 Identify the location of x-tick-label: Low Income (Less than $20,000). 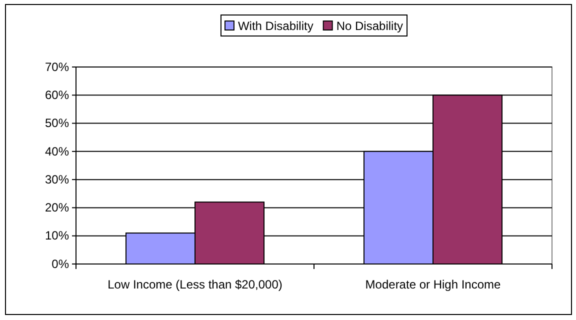
(195, 285).